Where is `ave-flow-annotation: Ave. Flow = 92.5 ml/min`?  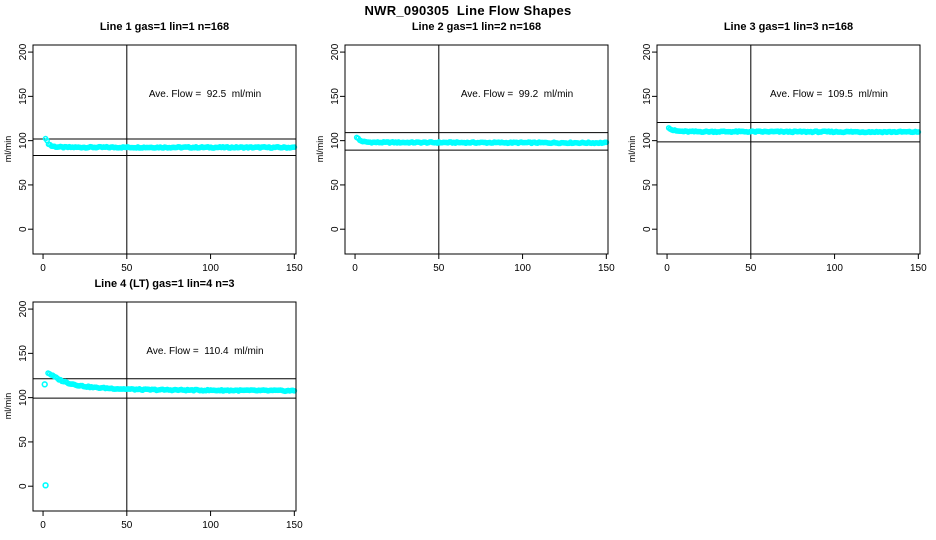 ave-flow-annotation: Ave. Flow = 92.5 ml/min is located at coordinates (205, 94).